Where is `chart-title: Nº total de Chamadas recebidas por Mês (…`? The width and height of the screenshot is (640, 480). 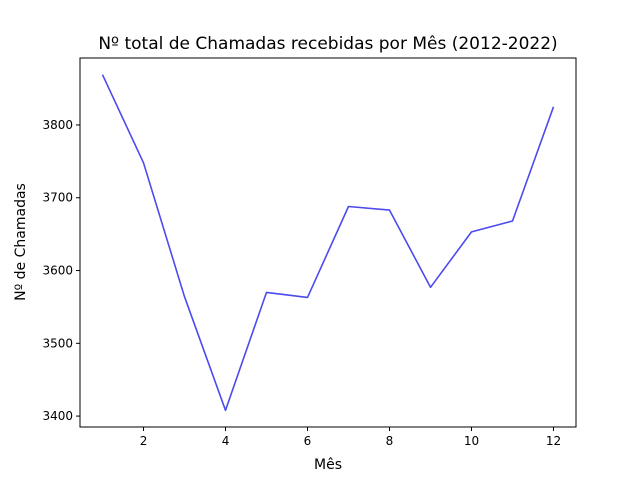
chart-title: Nº total de Chamadas recebidas por Mês (… is located at coordinates (327, 44).